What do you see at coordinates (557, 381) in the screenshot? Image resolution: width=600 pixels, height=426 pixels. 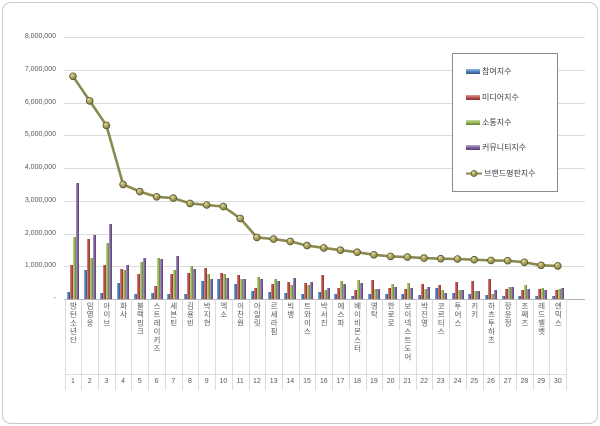 I see `category-rank-label: 30` at bounding box center [557, 381].